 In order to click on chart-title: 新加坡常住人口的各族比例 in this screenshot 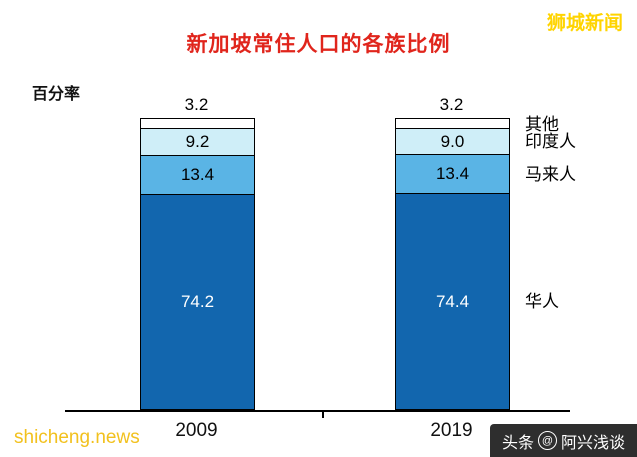, I will do `click(318, 44)`.